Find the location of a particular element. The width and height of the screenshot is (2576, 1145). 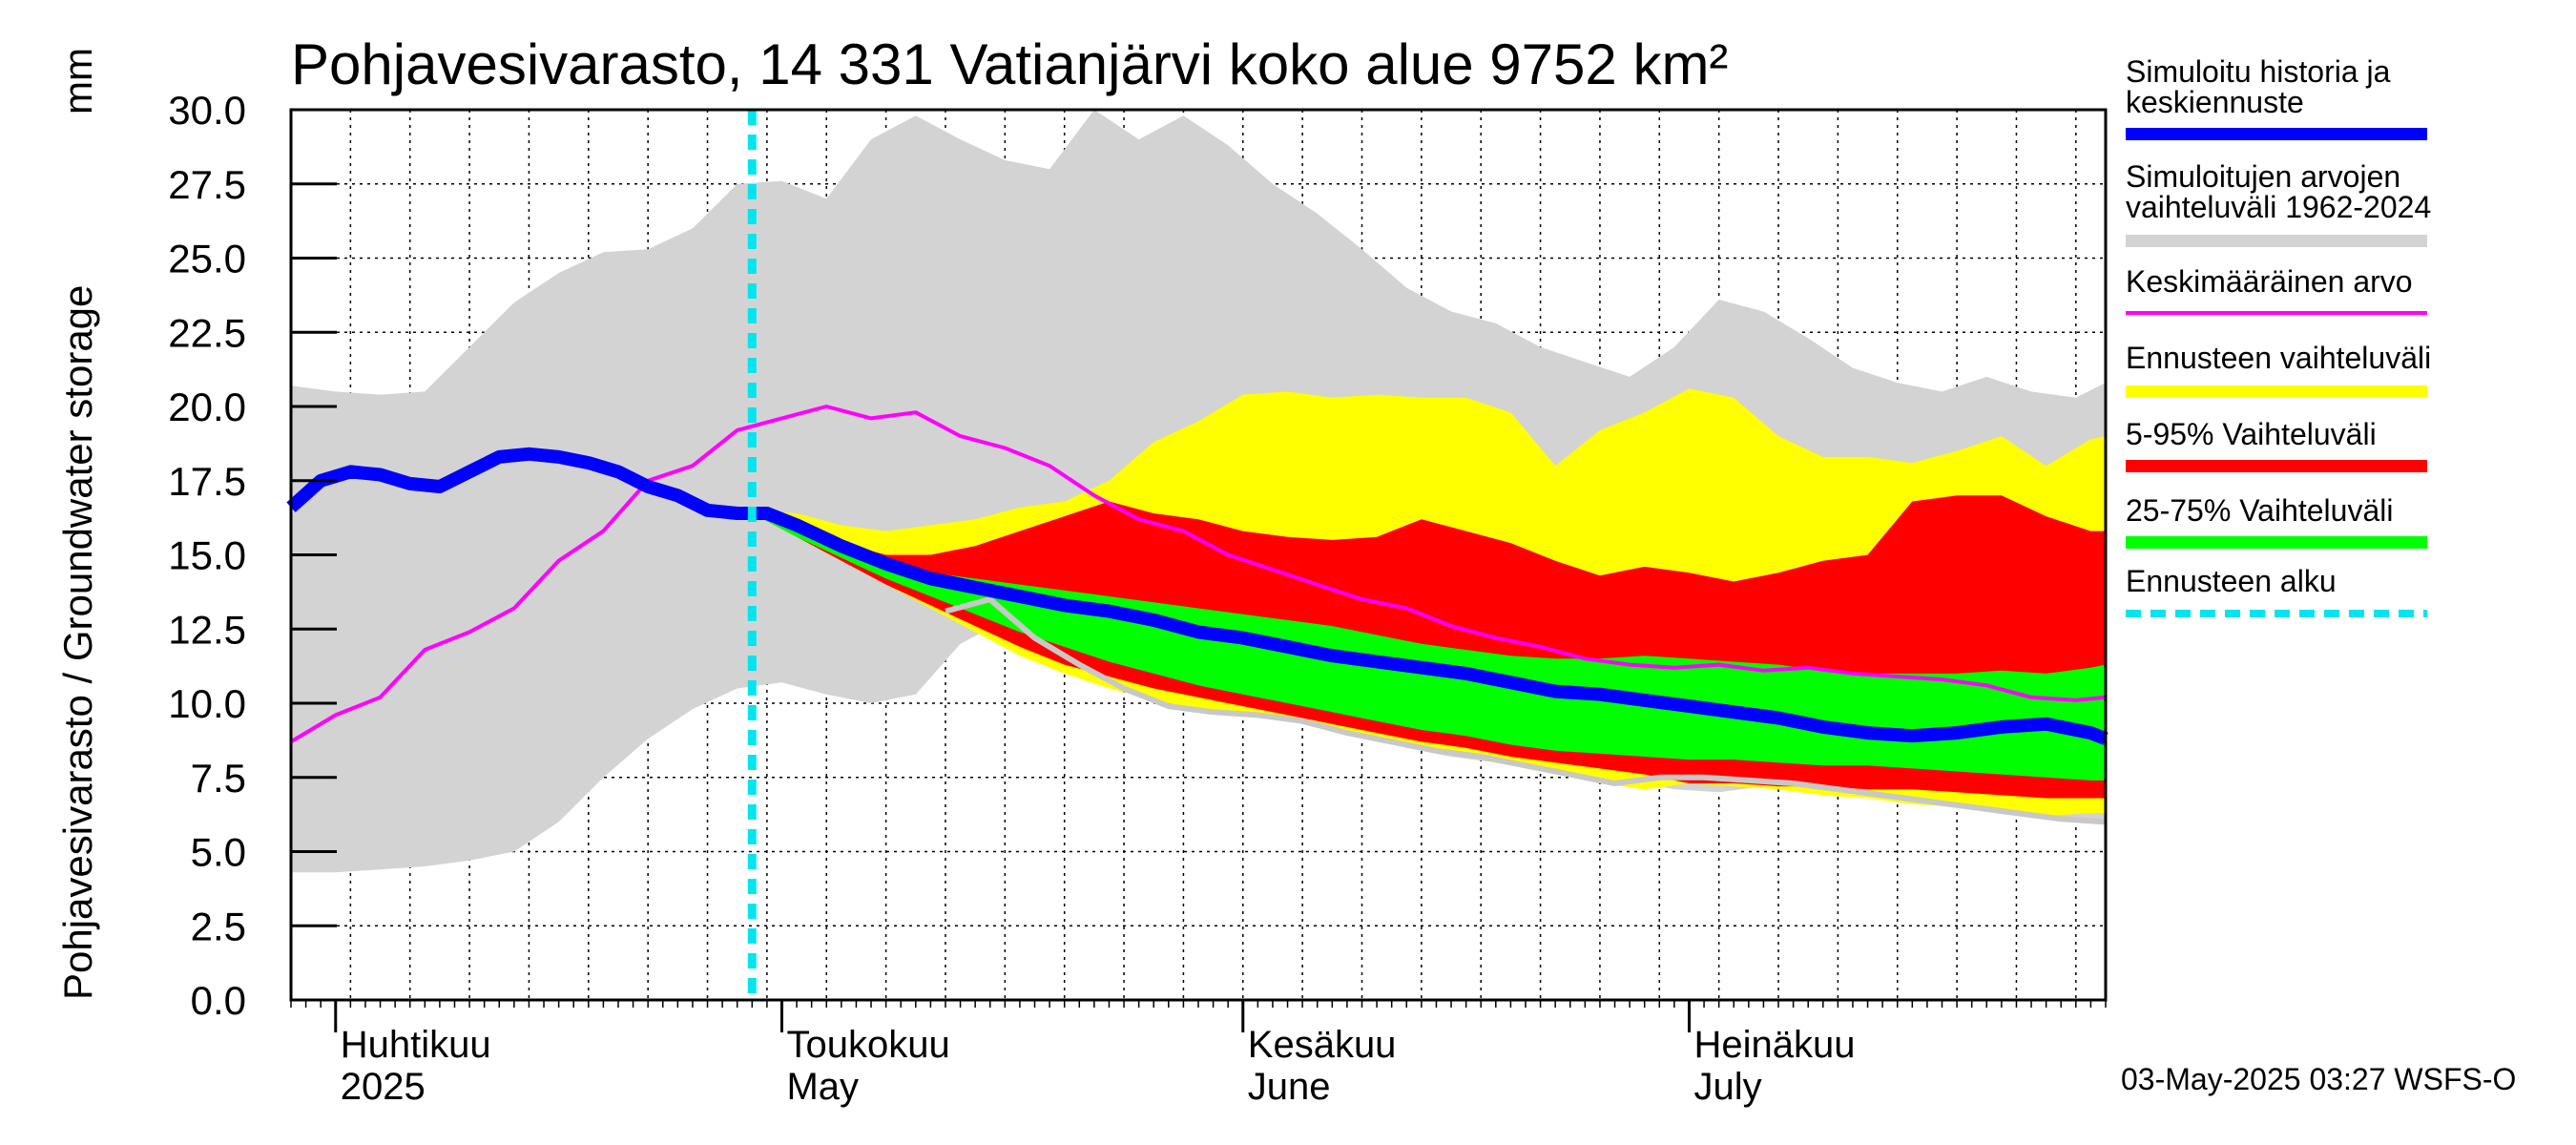

y-axis-unit: mm is located at coordinates (77, 81).